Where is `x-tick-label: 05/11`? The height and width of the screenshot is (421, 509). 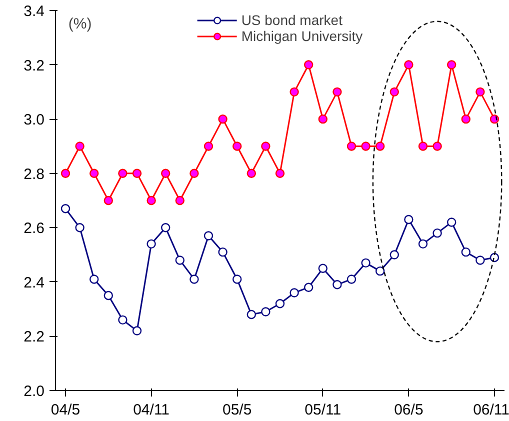
x-tick-label: 05/11 is located at coordinates (323, 410).